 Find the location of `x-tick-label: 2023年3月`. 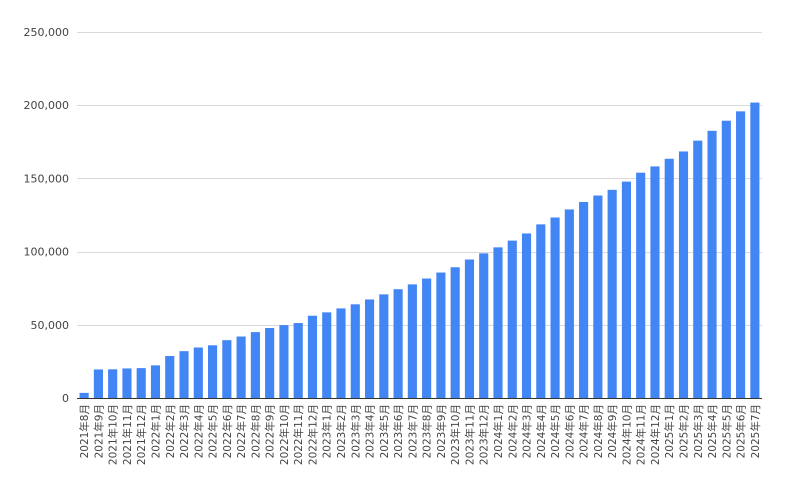

x-tick-label: 2023年3月 is located at coordinates (355, 431).